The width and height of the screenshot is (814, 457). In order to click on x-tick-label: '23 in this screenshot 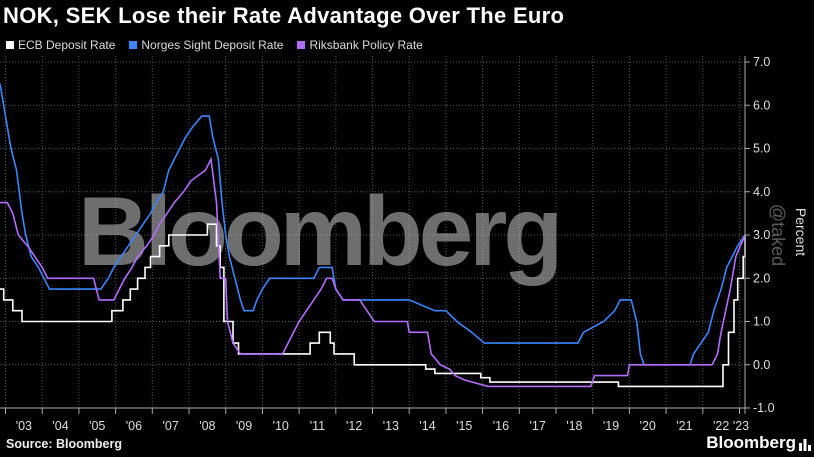, I will do `click(741, 426)`.